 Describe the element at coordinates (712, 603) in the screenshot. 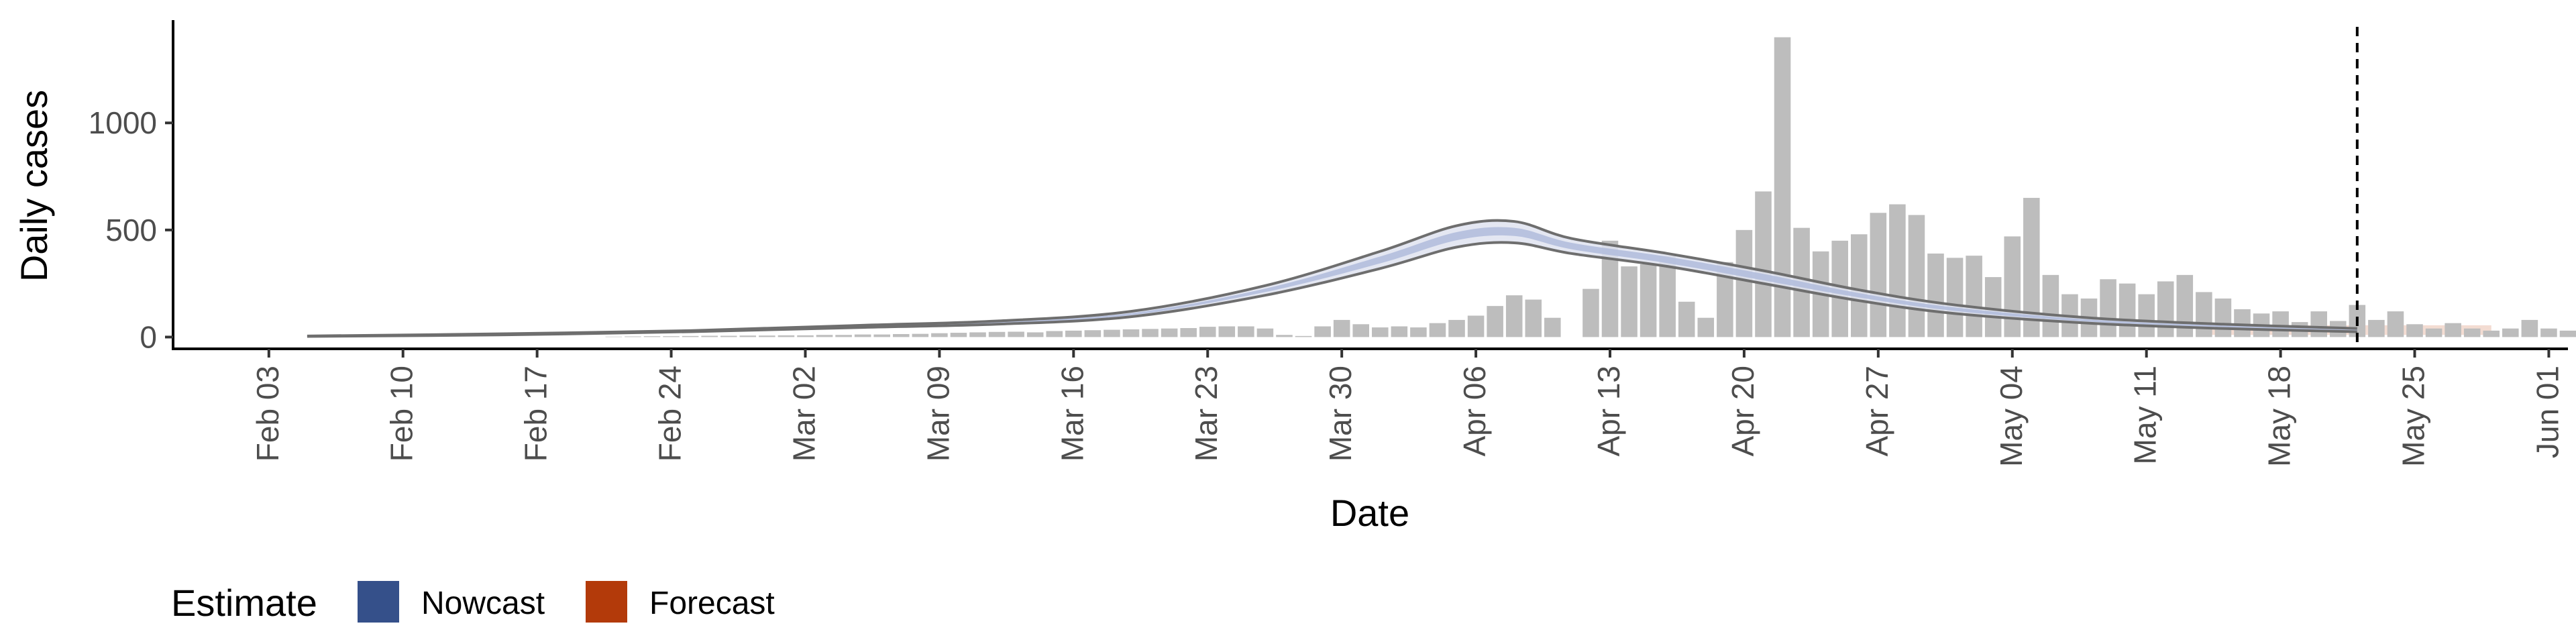

I see `legend-label-forecast: Forecast` at that location.